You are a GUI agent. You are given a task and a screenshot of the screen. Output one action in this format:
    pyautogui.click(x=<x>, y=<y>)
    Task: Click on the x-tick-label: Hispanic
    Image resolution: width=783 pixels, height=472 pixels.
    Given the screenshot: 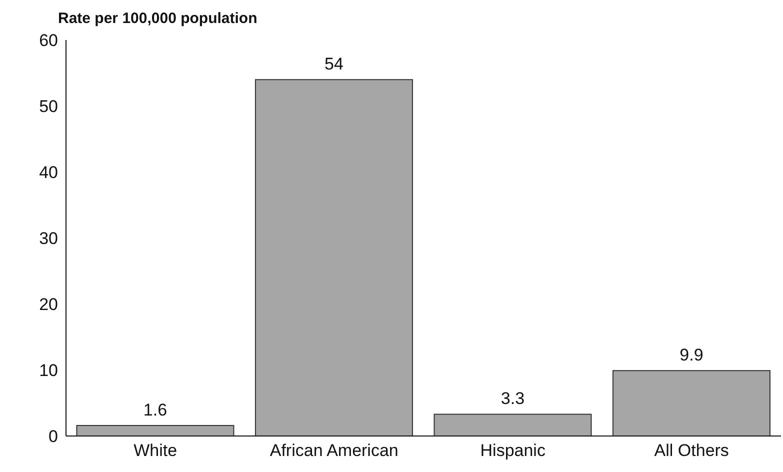 What is the action you would take?
    pyautogui.click(x=513, y=450)
    